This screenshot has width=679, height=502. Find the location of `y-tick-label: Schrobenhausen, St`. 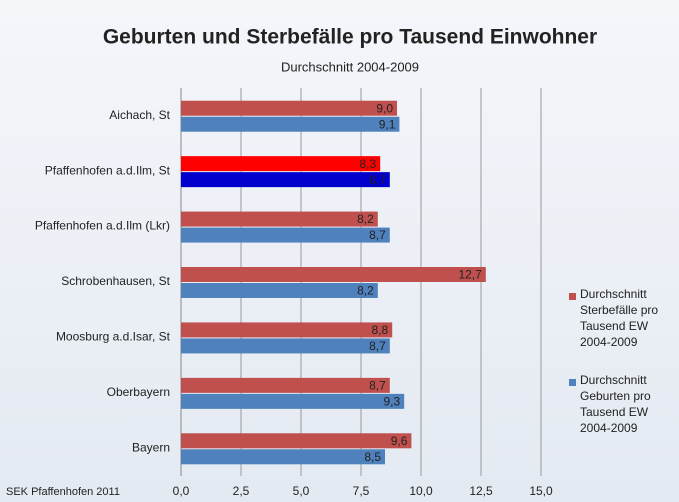

y-tick-label: Schrobenhausen, St is located at coordinates (115, 281).